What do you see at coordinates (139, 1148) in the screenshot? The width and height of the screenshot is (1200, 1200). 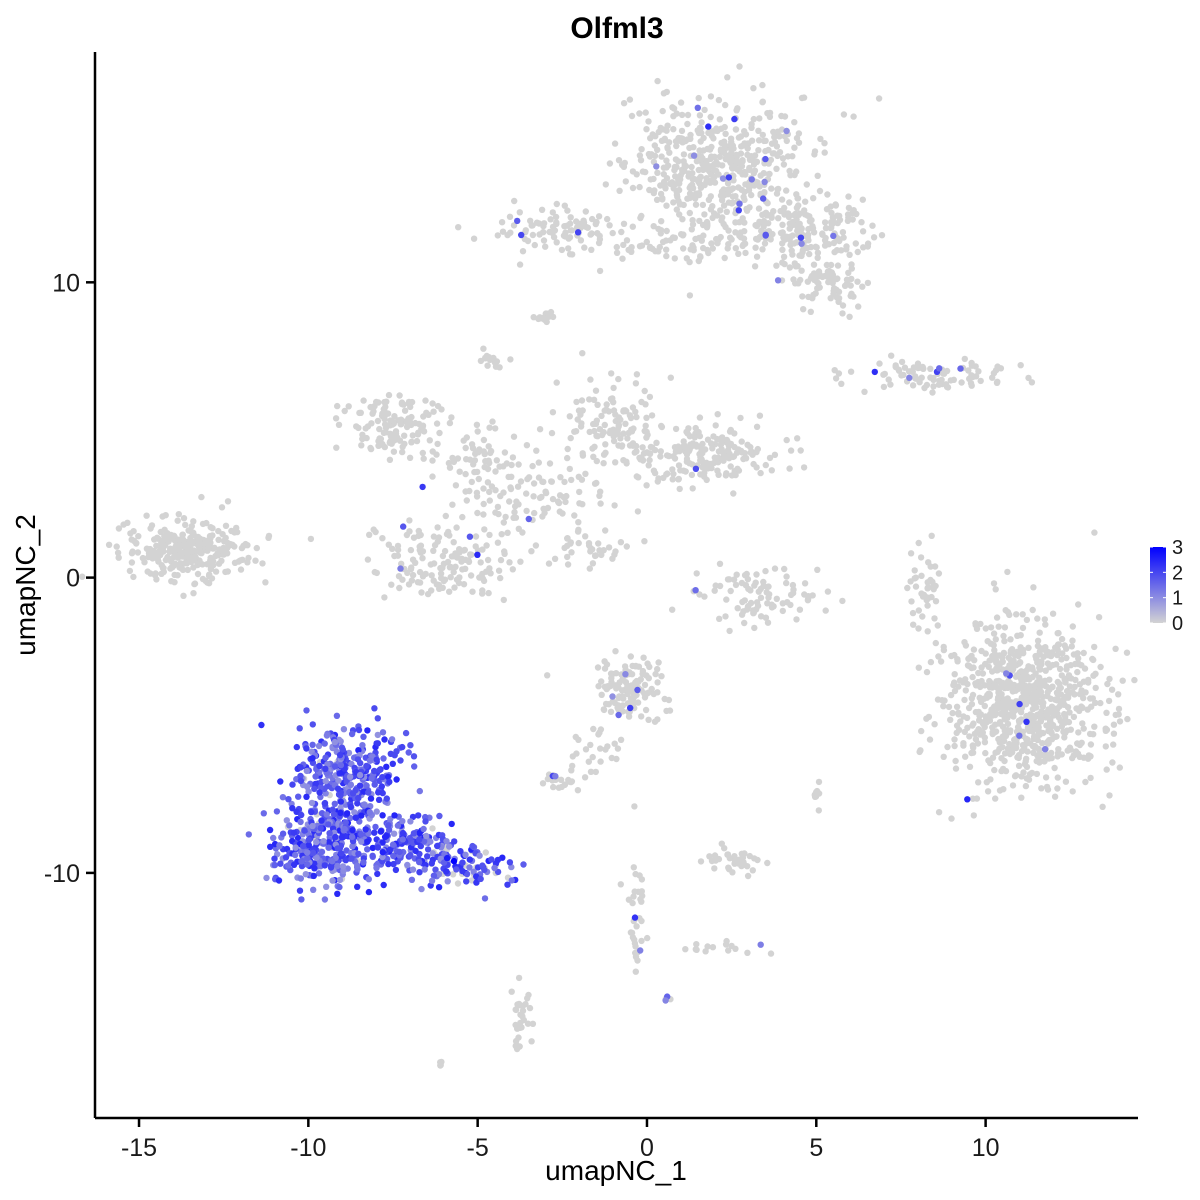 I see `x-tick-label: -15` at bounding box center [139, 1148].